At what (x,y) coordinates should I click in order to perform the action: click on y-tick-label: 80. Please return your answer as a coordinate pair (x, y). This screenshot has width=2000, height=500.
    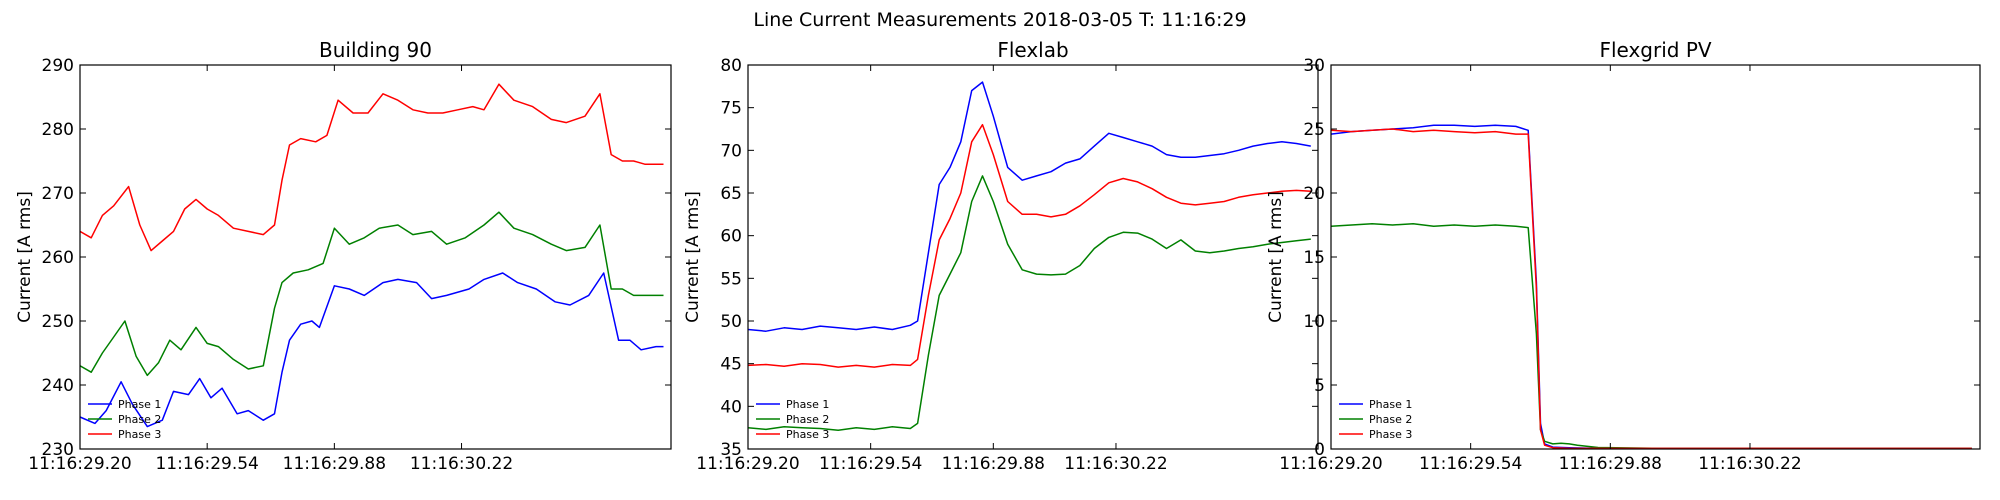
    Looking at the image, I should click on (731, 66).